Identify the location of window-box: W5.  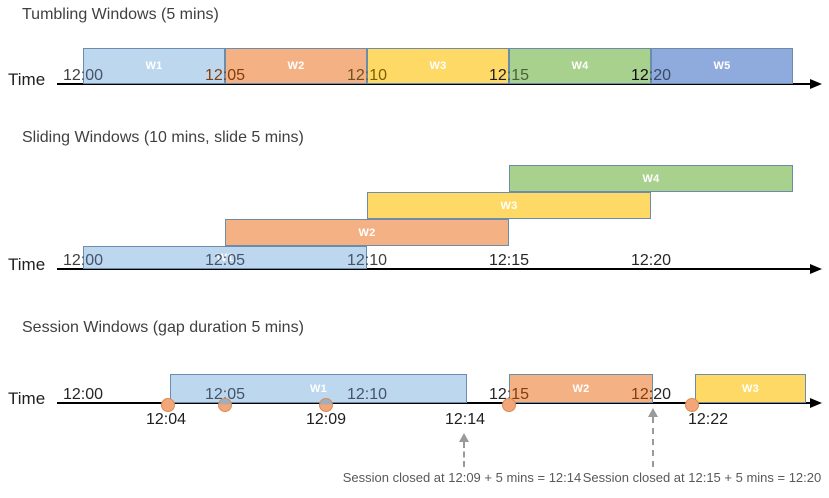
(722, 66).